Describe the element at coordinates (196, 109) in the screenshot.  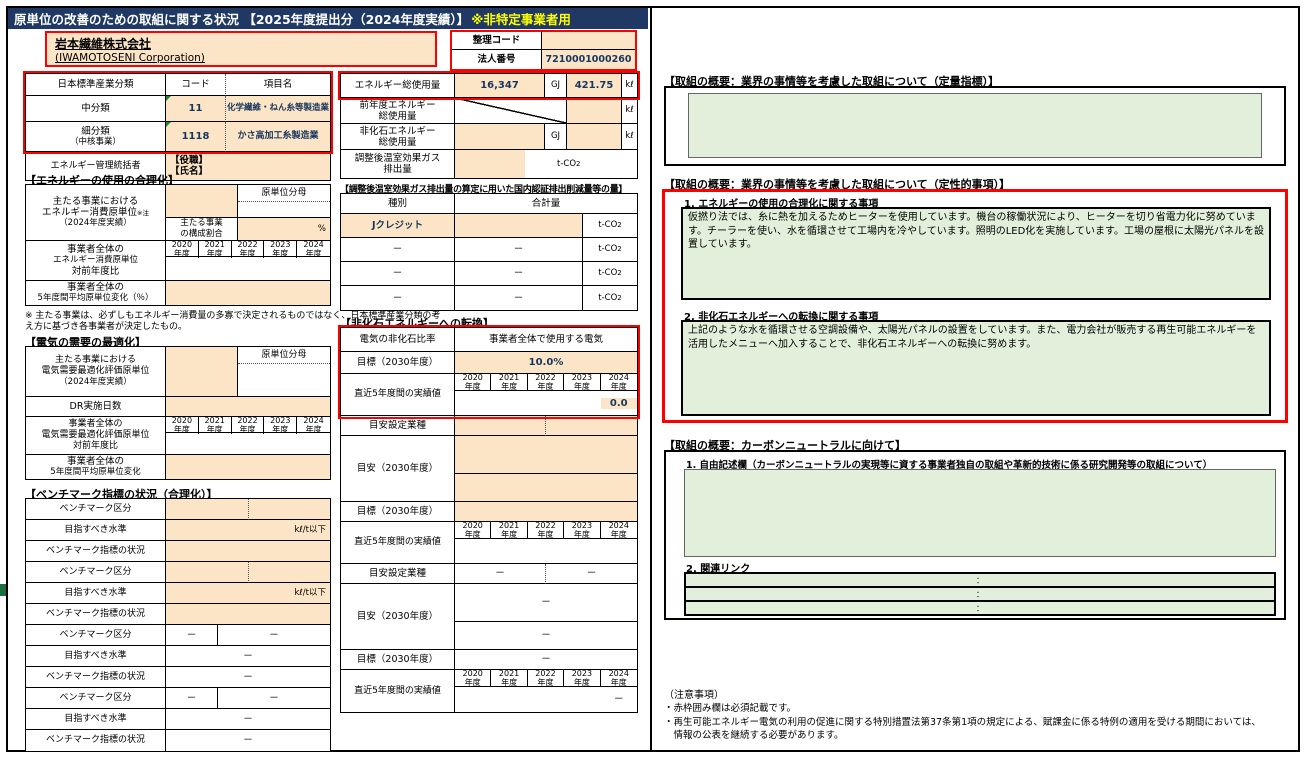
I see `middle-class-code: 11` at that location.